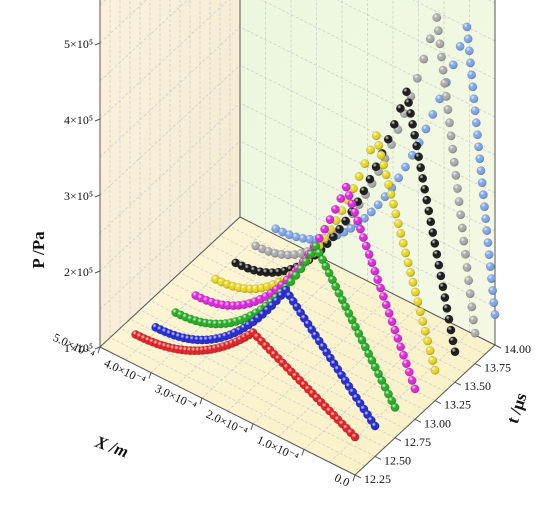 The height and width of the screenshot is (507, 550). What do you see at coordinates (78, 348) in the screenshot?
I see `z-tick-label: 1×10⁵` at bounding box center [78, 348].